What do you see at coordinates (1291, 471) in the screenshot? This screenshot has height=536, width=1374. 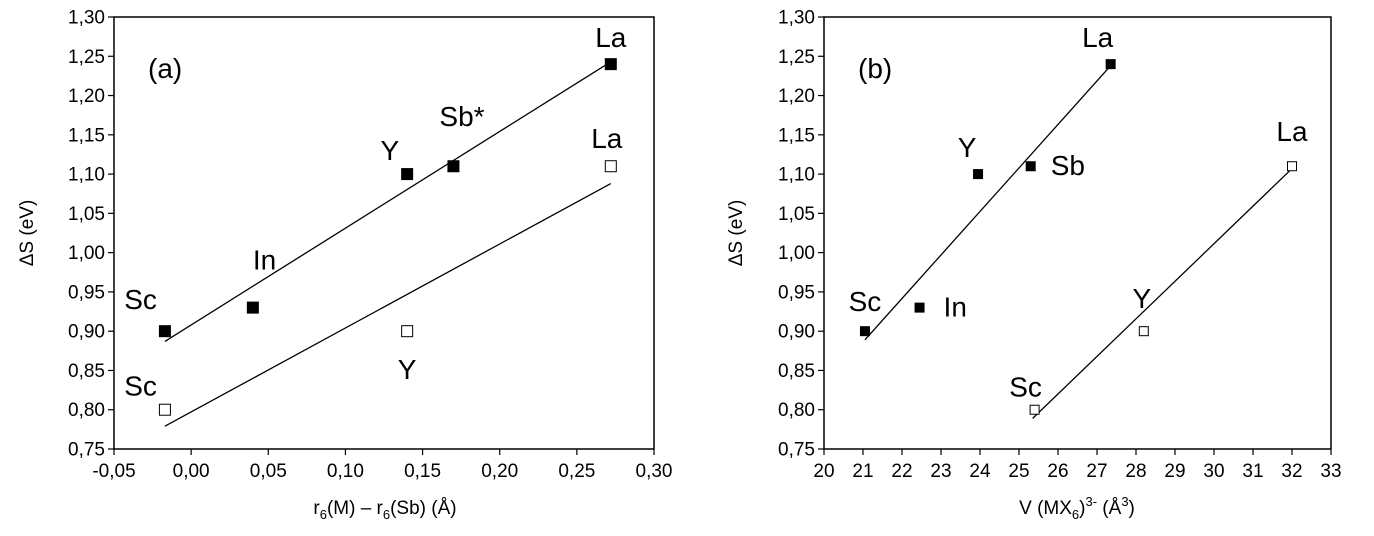 I see `x-tick-label: 32` at bounding box center [1291, 471].